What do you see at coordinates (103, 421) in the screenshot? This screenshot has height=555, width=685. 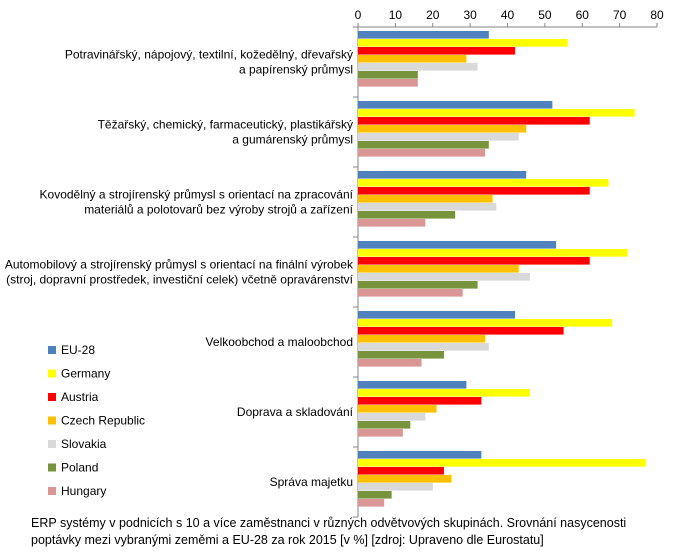 I see `legend-label: Czech Republic` at bounding box center [103, 421].